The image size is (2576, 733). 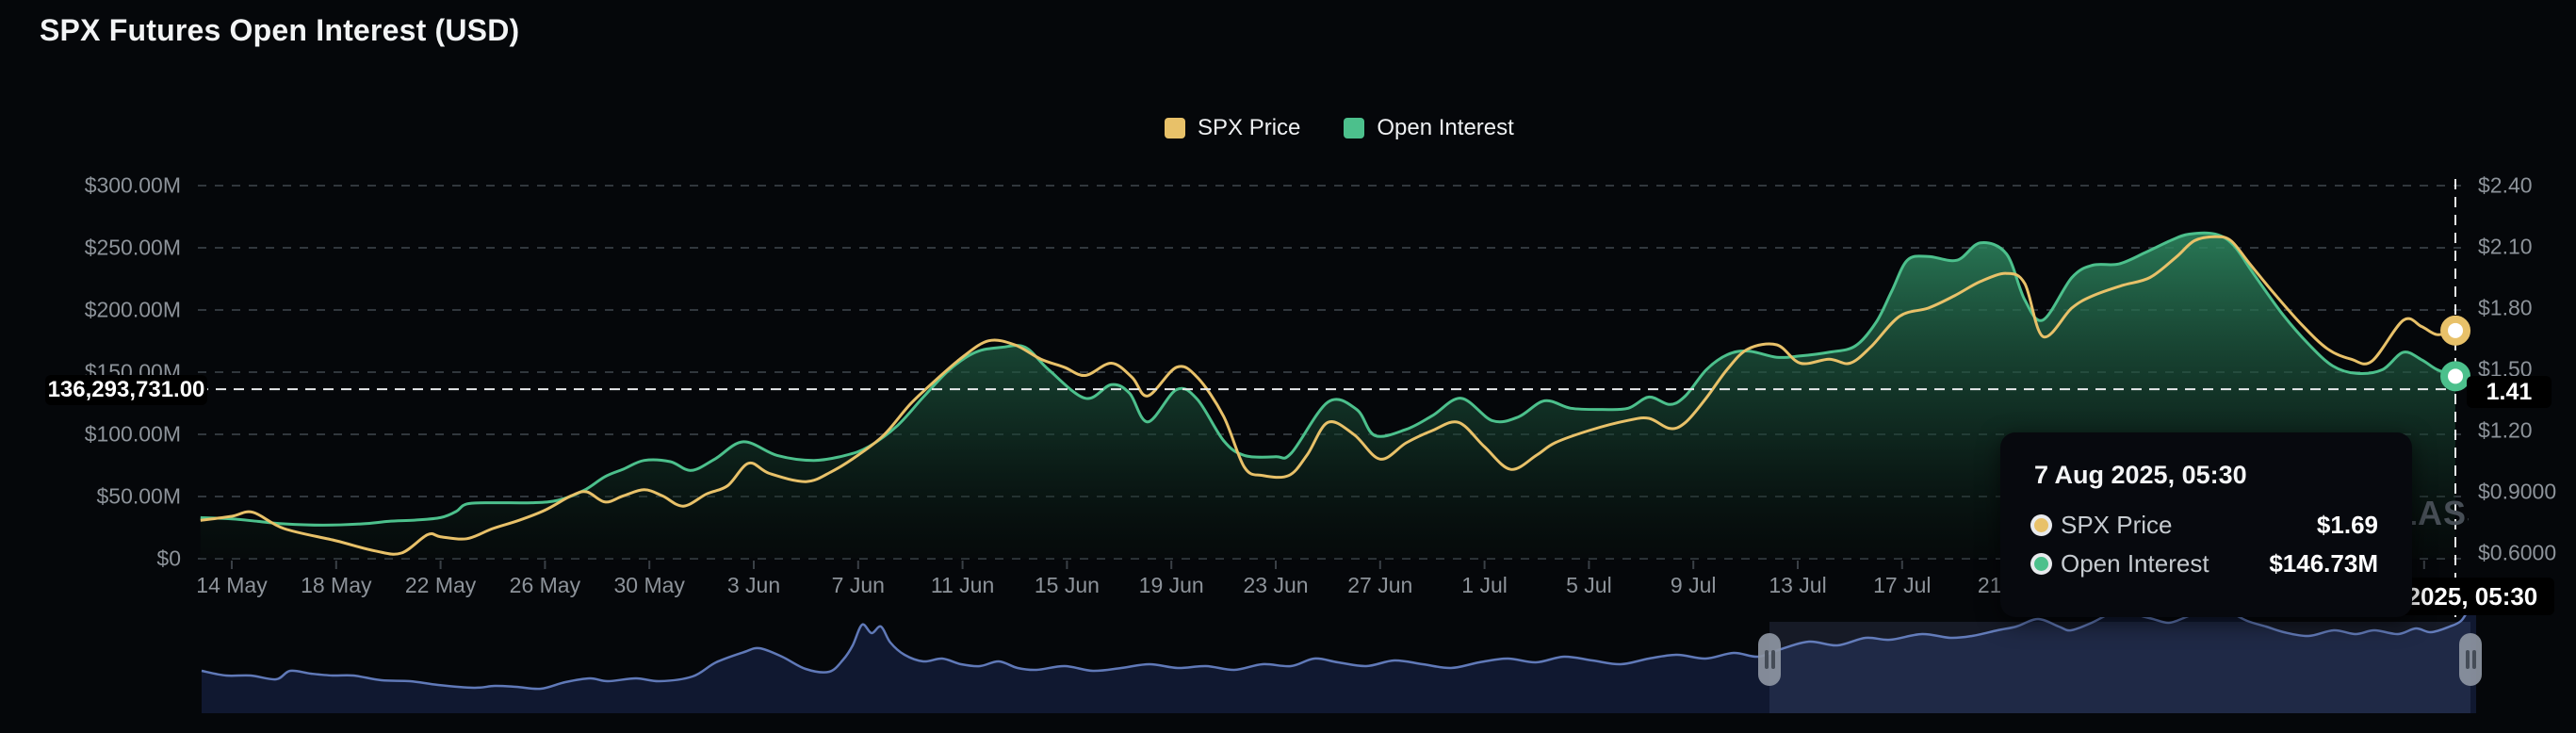 What do you see at coordinates (1589, 585) in the screenshot?
I see `x-axis-tick: 5 Jul` at bounding box center [1589, 585].